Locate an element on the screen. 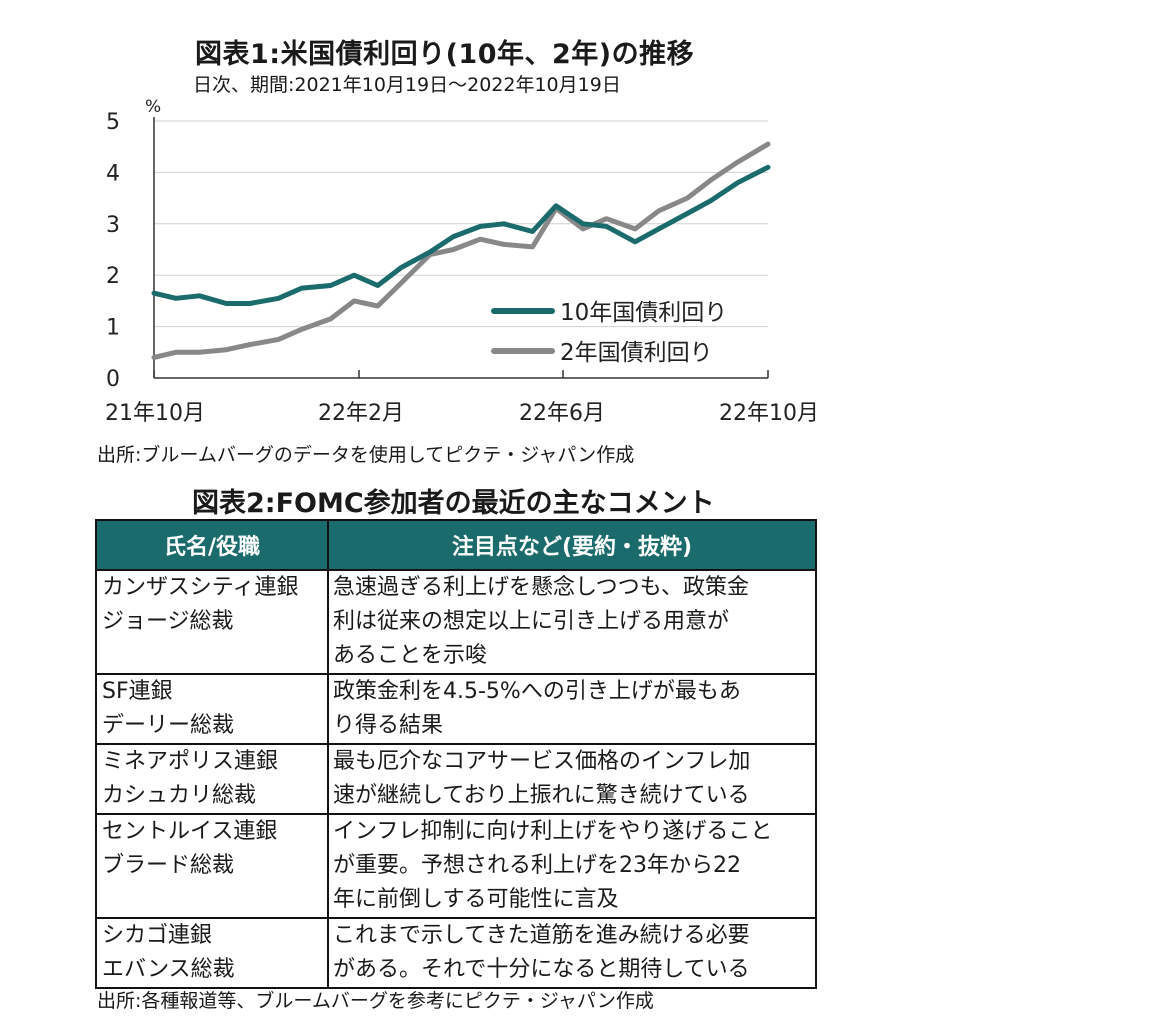  table-title: 図表2:FOMC参加者の最近の主なコメント is located at coordinates (453, 503).